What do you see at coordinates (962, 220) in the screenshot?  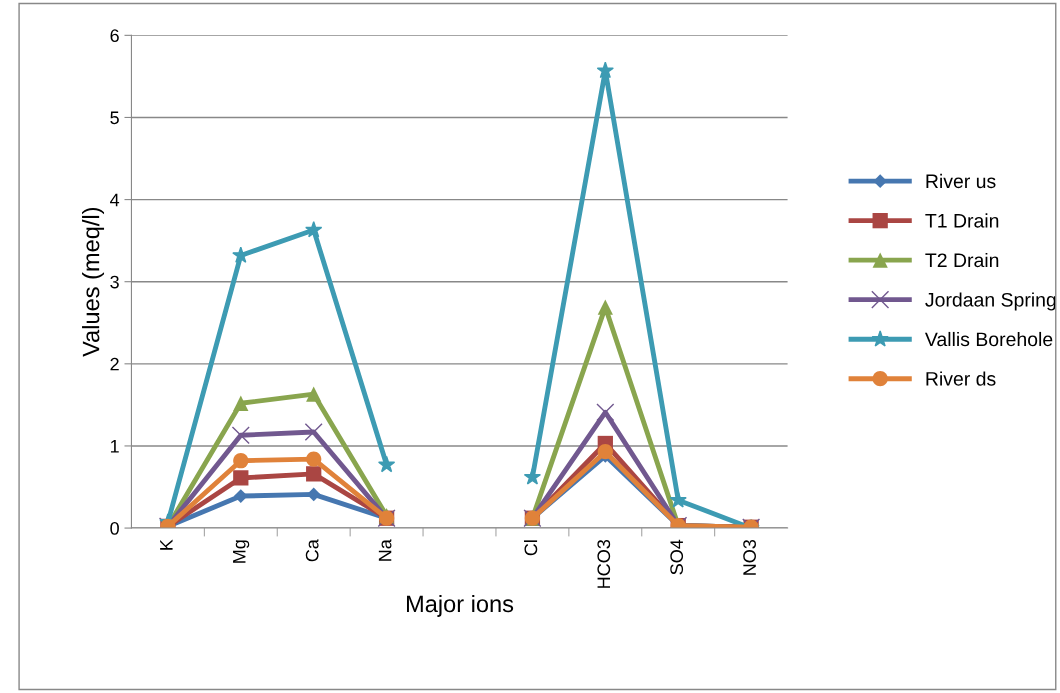 I see `legend-label: T1 Drain` at bounding box center [962, 220].